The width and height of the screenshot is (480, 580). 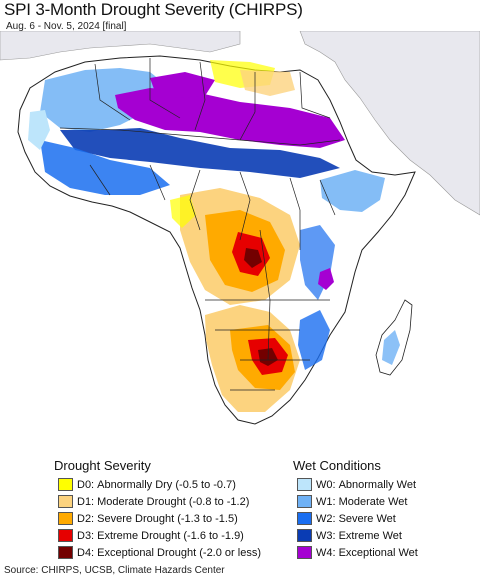 I want to click on drought-legend-label: Abnormally Dry (-0.5 to -0.7), so click(x=166, y=484).